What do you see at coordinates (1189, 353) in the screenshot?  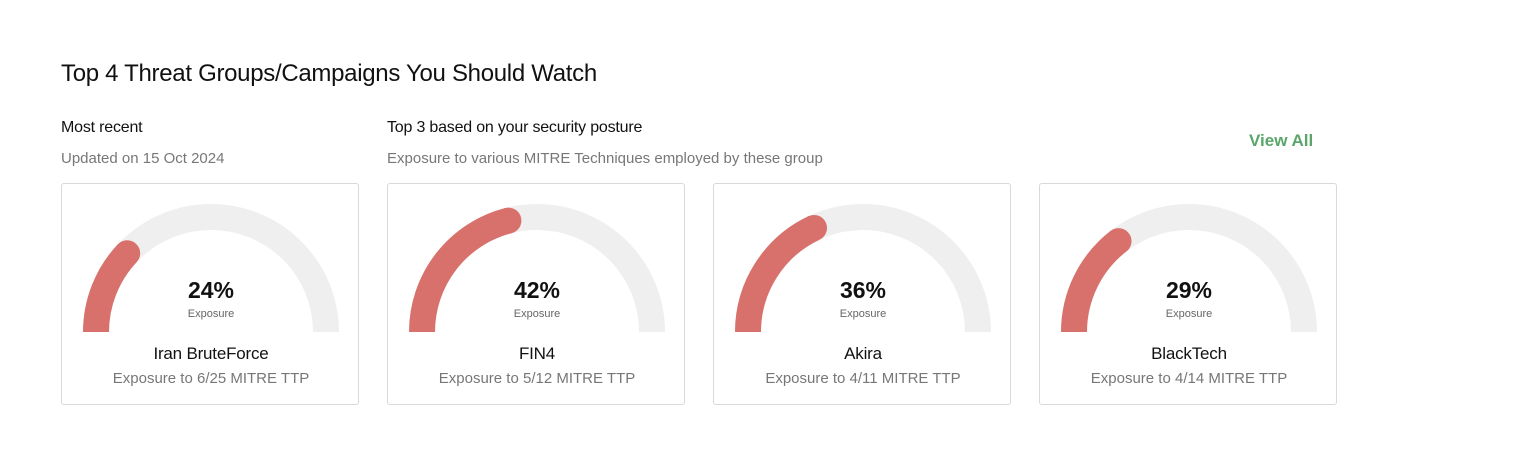 I see `threat-group-name: BlackTech` at bounding box center [1189, 353].